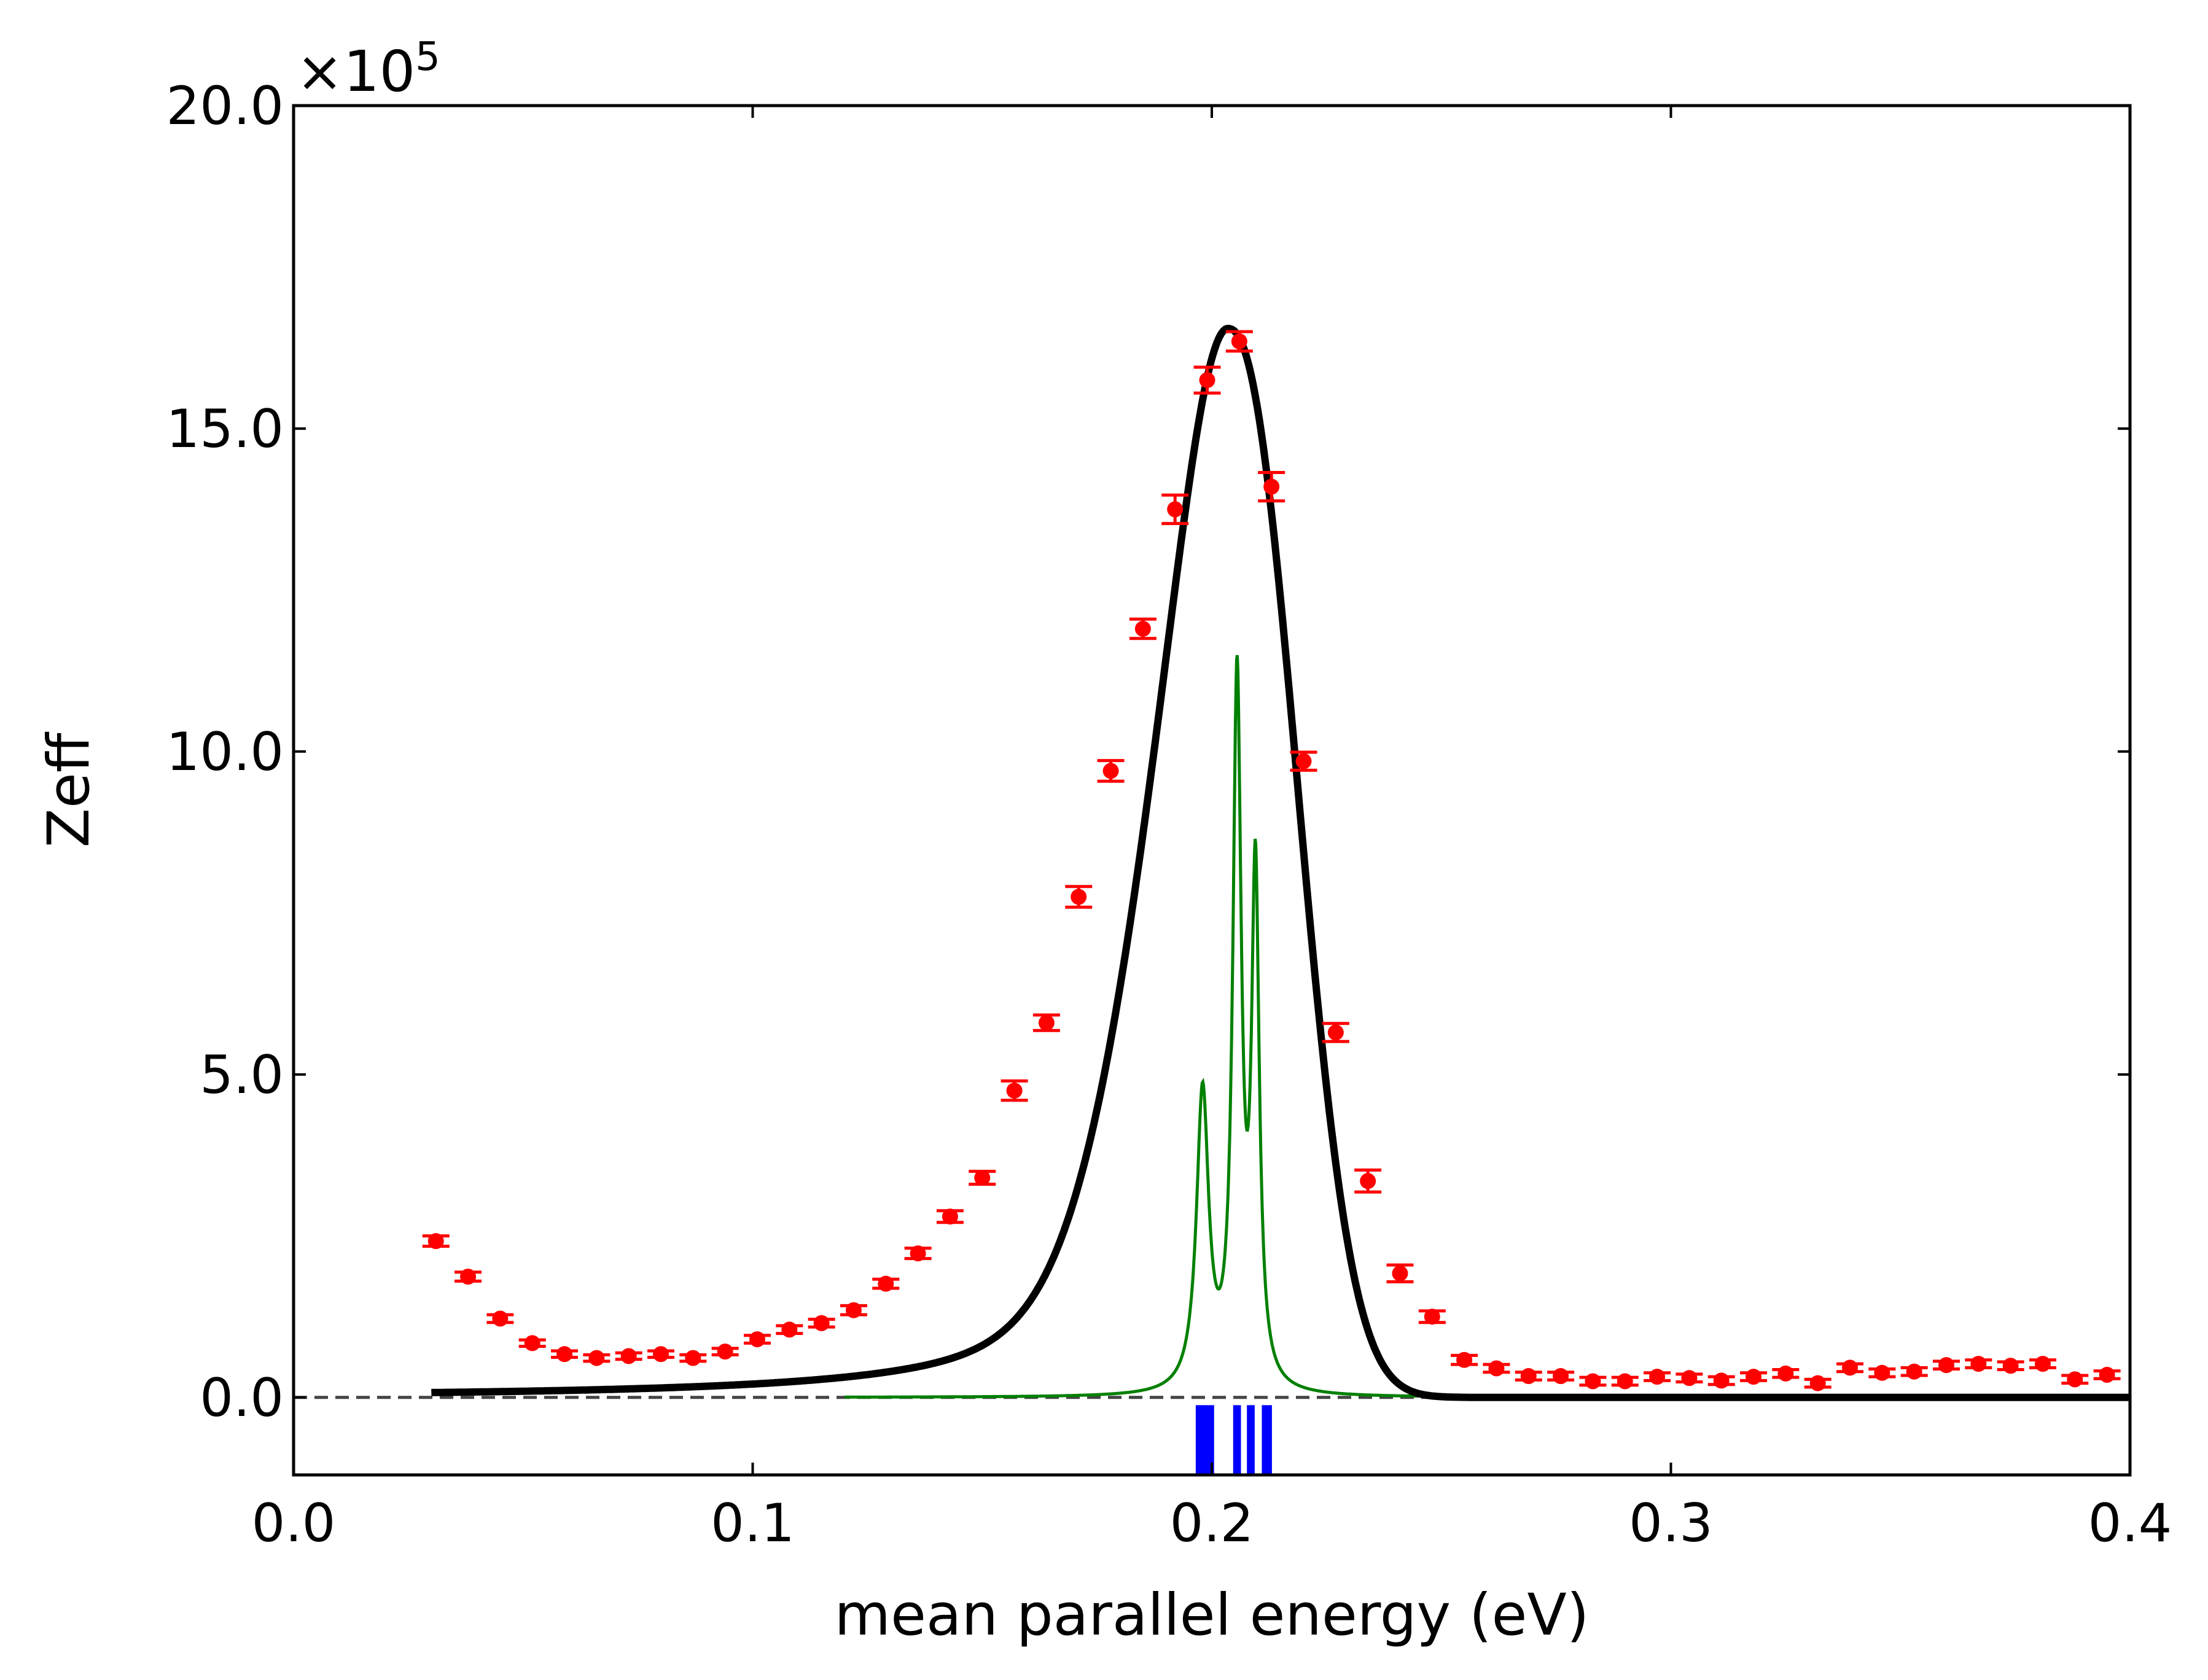  Describe the element at coordinates (225, 752) in the screenshot. I see `y-tick-label: 10.0` at that location.